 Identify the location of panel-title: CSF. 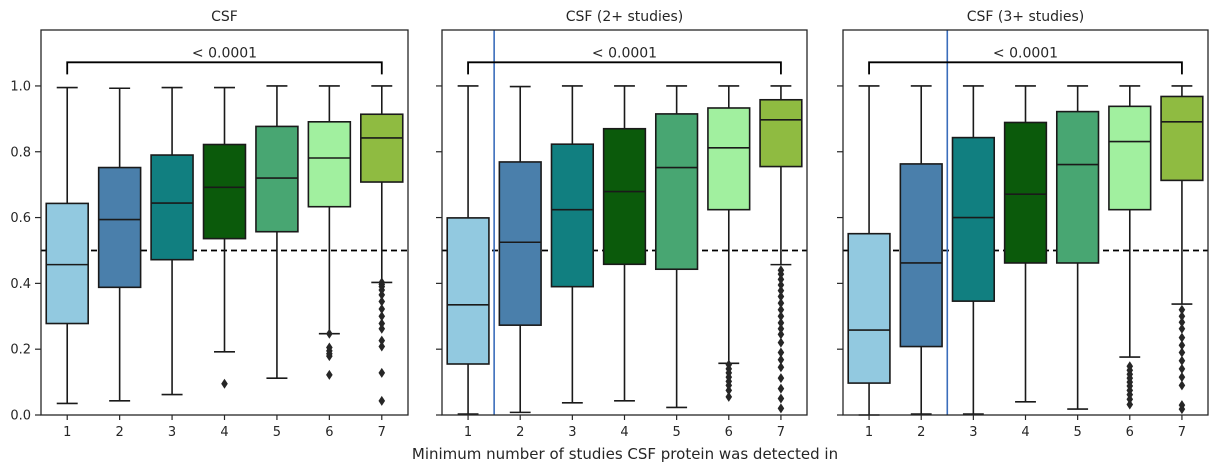
(224, 17).